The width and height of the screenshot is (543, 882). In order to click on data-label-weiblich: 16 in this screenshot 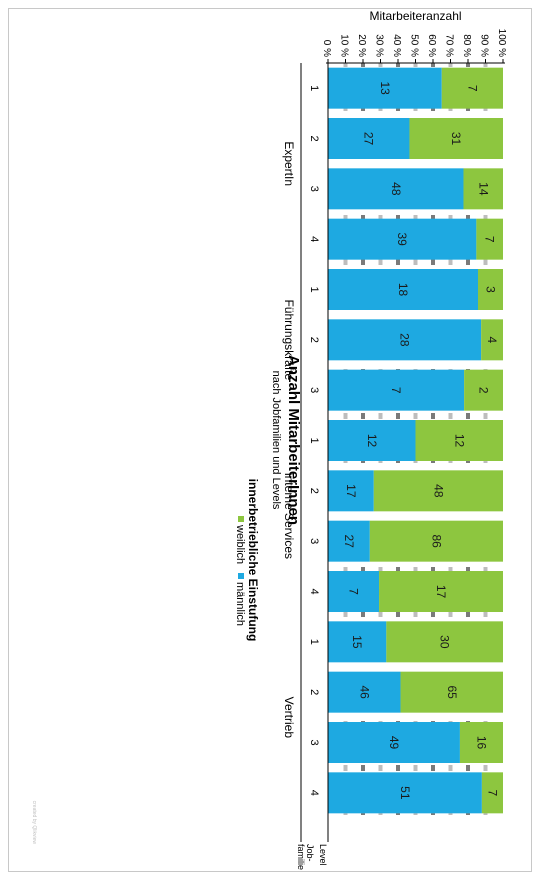, I will do `click(481, 743)`.